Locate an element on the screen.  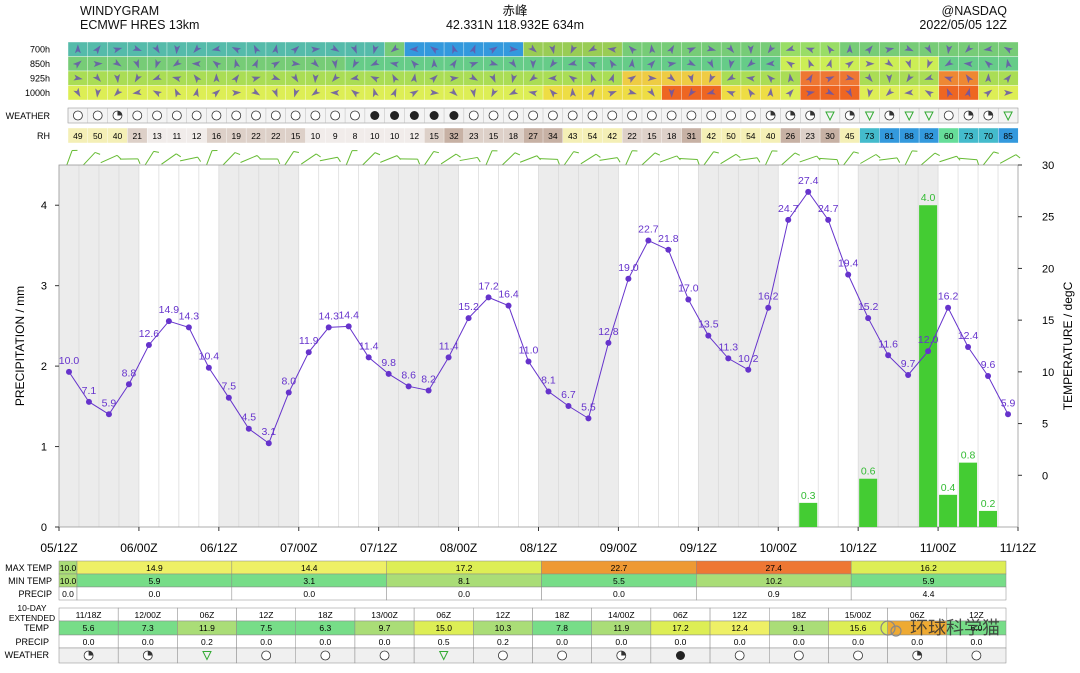
extended-value: 11/18Z is located at coordinates (89, 615).